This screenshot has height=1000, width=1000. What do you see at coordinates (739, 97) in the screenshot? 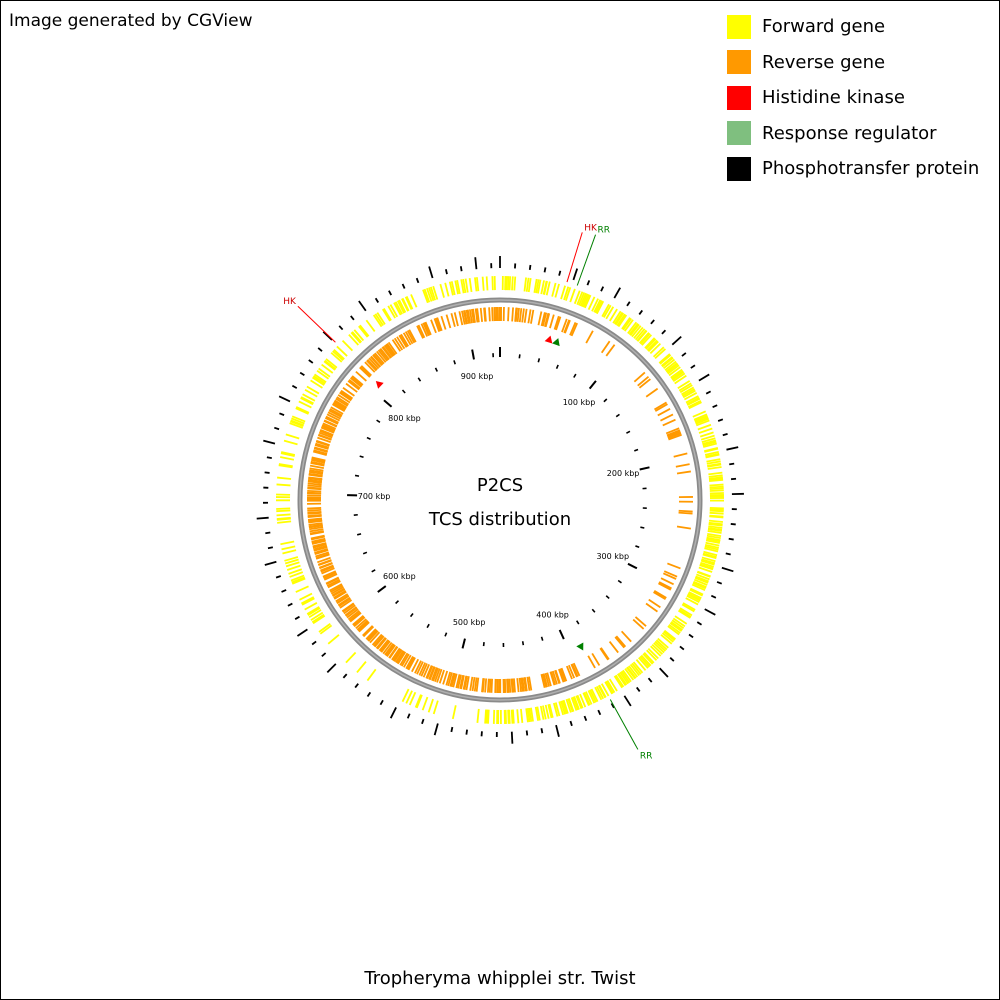
I see `legend-swatch-histidine-kinase` at bounding box center [739, 97].